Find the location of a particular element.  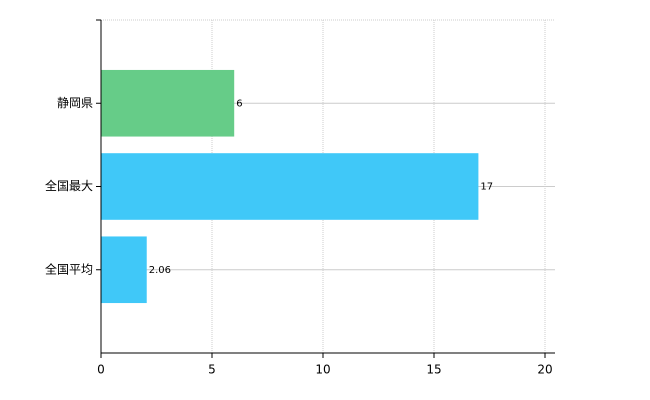

x-tick-label: 10 is located at coordinates (322, 370).